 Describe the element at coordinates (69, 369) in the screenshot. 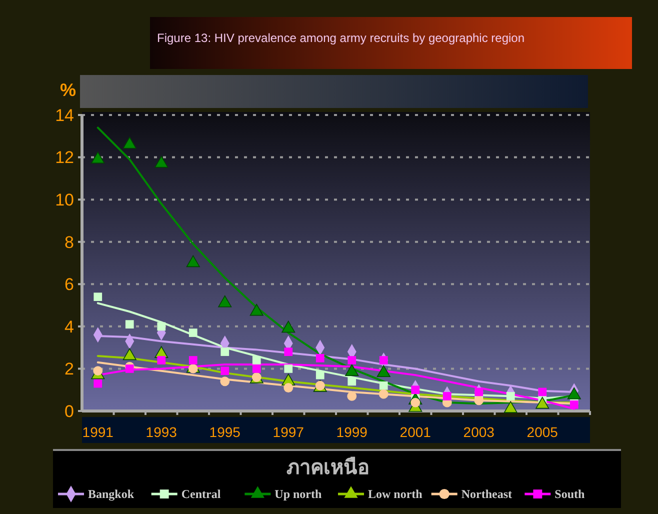

I see `y-tick-label: 2` at that location.